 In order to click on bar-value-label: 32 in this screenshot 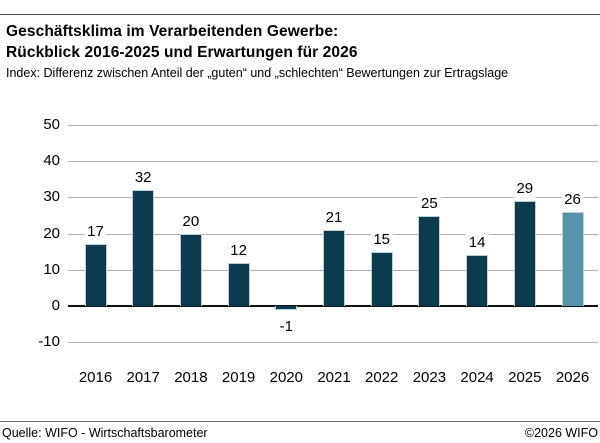, I will do `click(143, 178)`.